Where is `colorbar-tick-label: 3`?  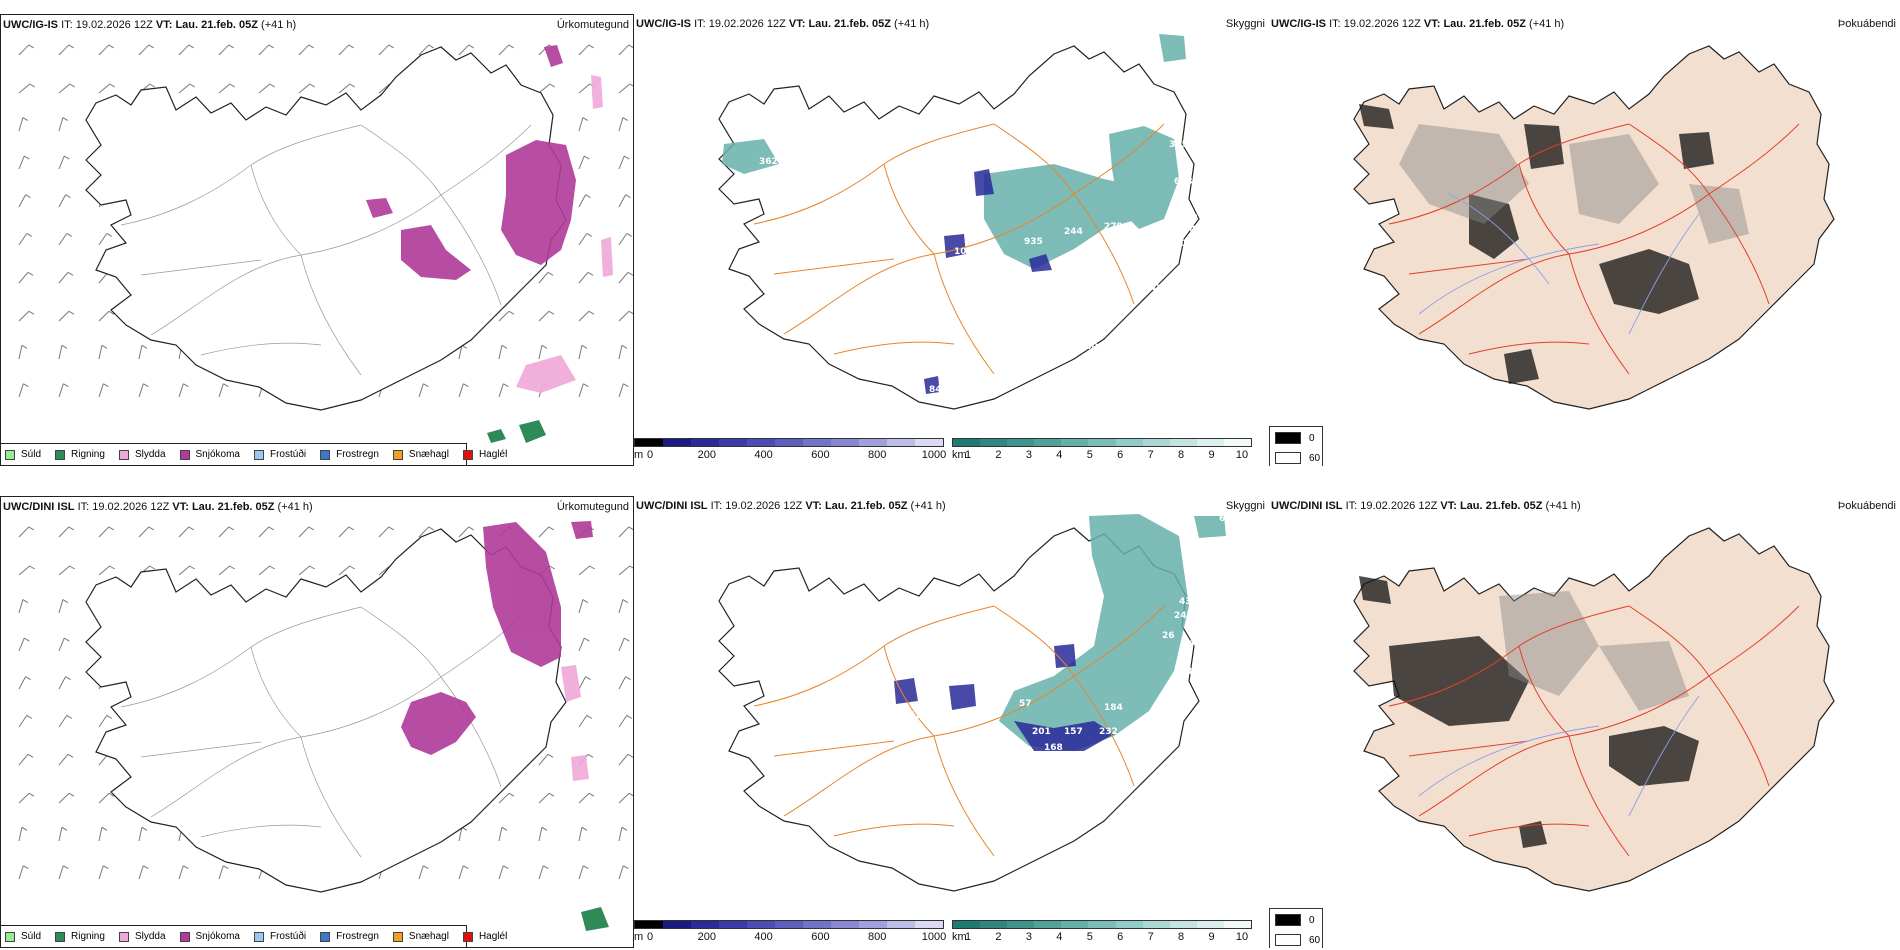
colorbar-tick-label: 3 is located at coordinates (1028, 937).